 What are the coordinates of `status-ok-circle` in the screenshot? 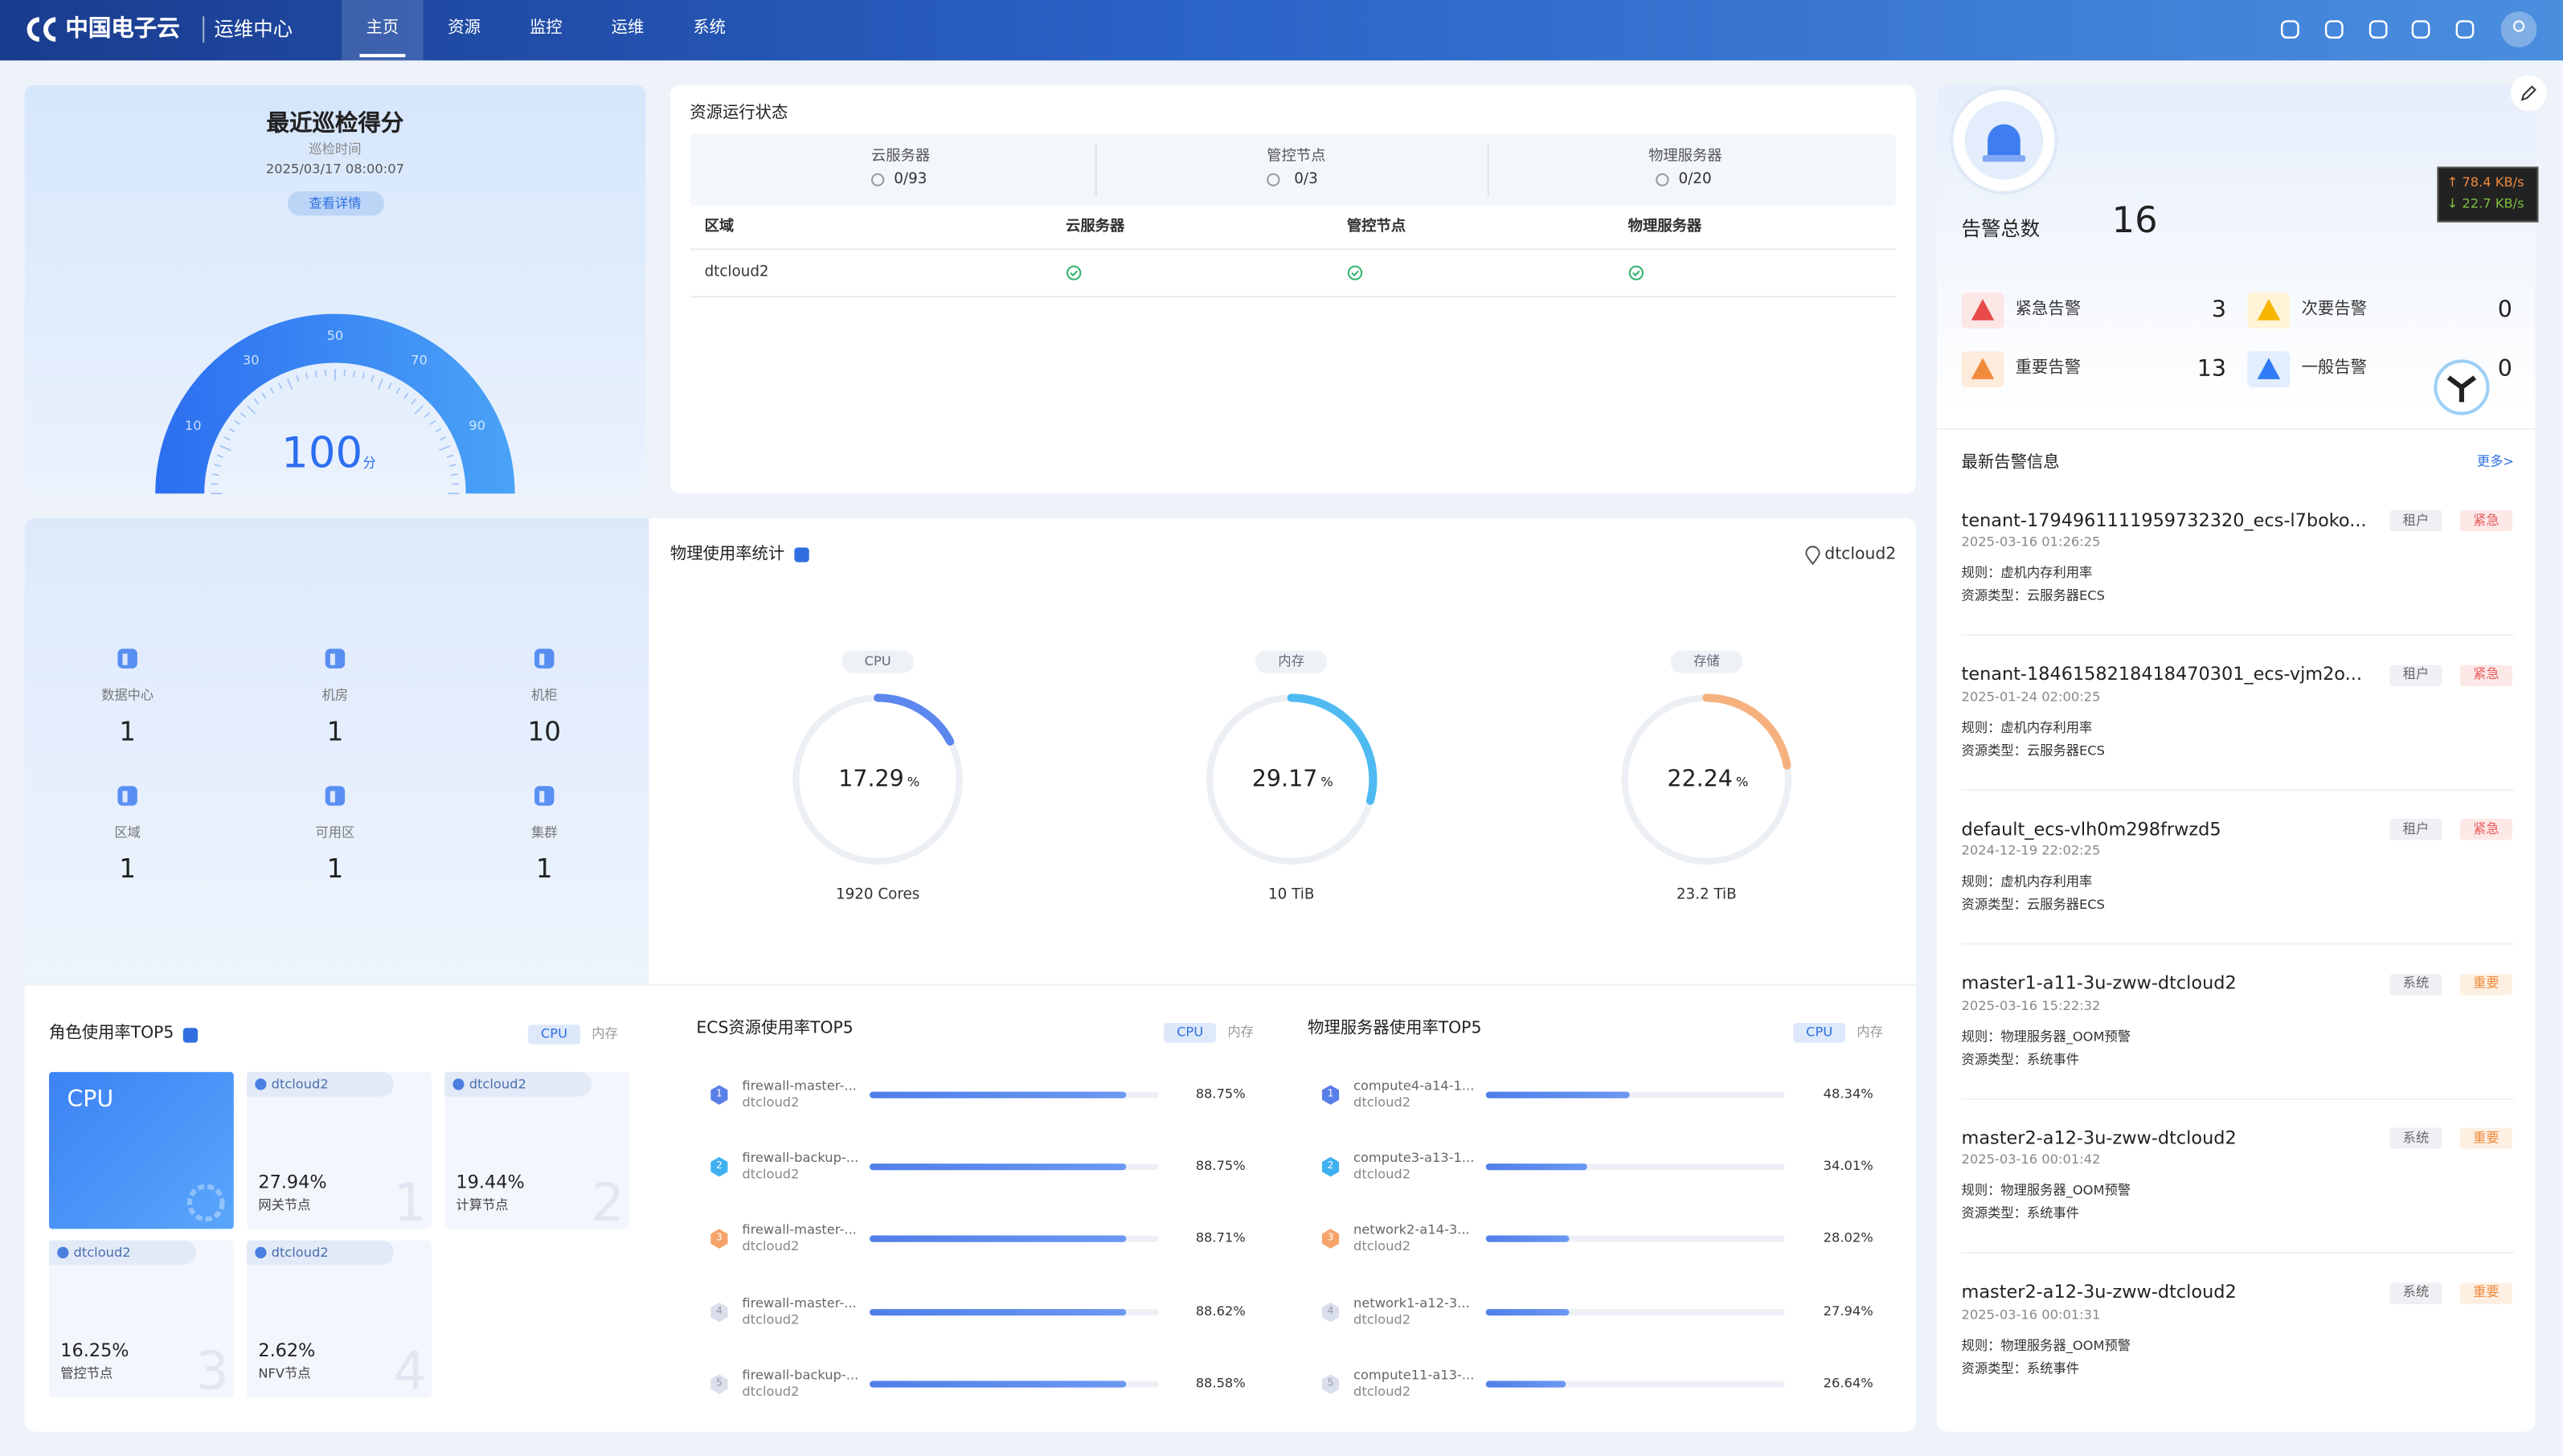 It's located at (1355, 272).